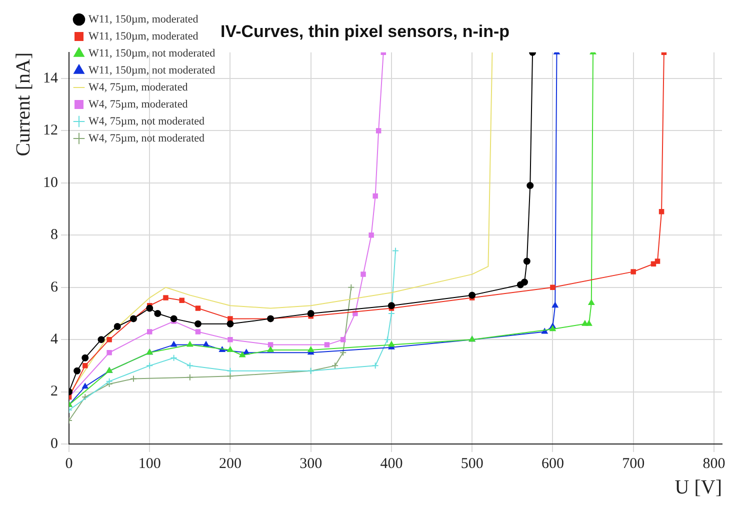 The width and height of the screenshot is (746, 508). Describe the element at coordinates (633, 464) in the screenshot. I see `x-tick-label: 700` at that location.